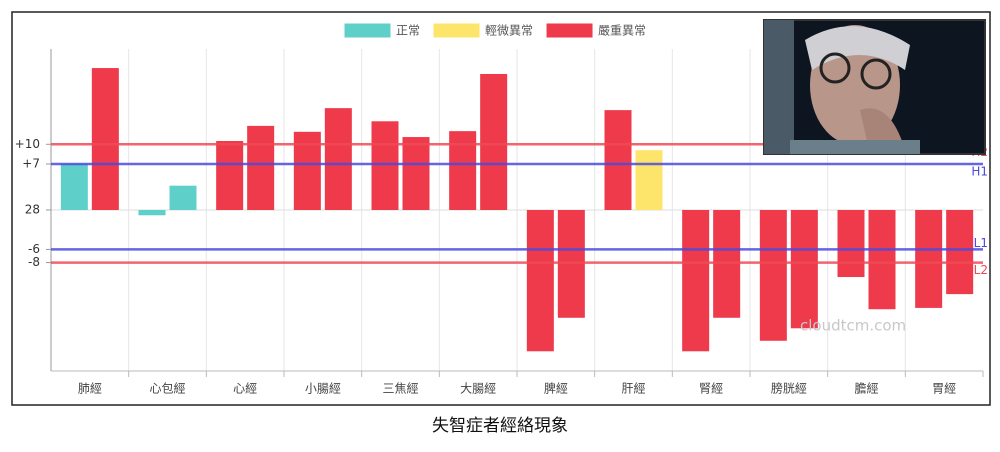  I want to click on reference-label: L2, so click(981, 270).